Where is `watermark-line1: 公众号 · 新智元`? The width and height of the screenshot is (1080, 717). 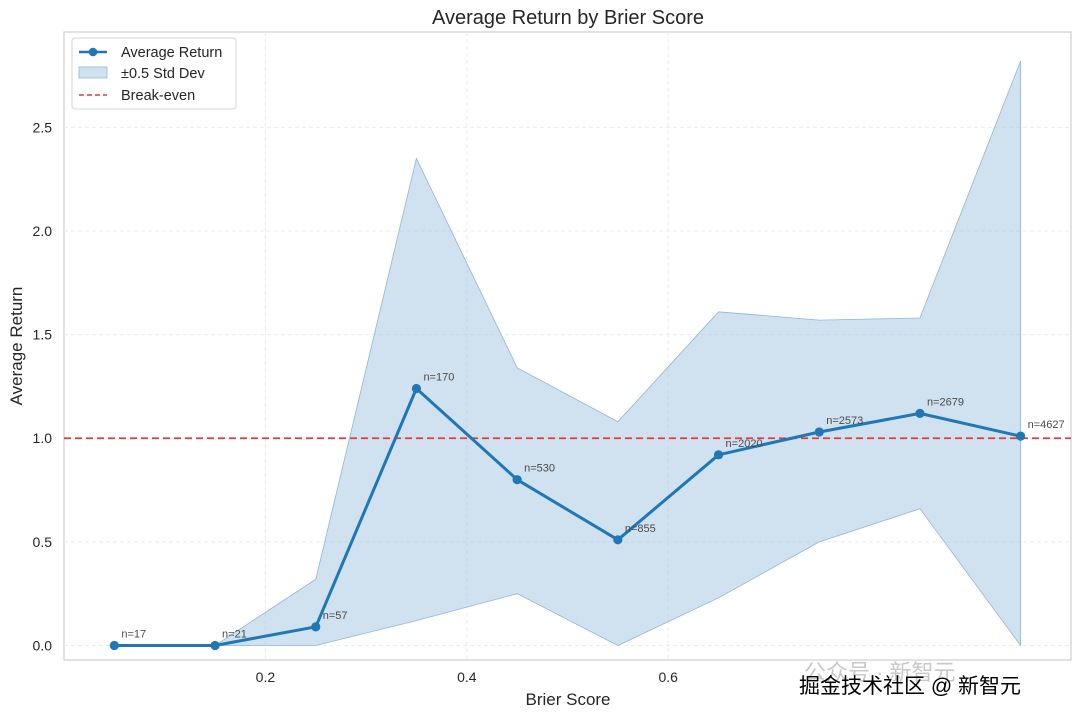
watermark-line1: 公众号 · 新智元 is located at coordinates (880, 672).